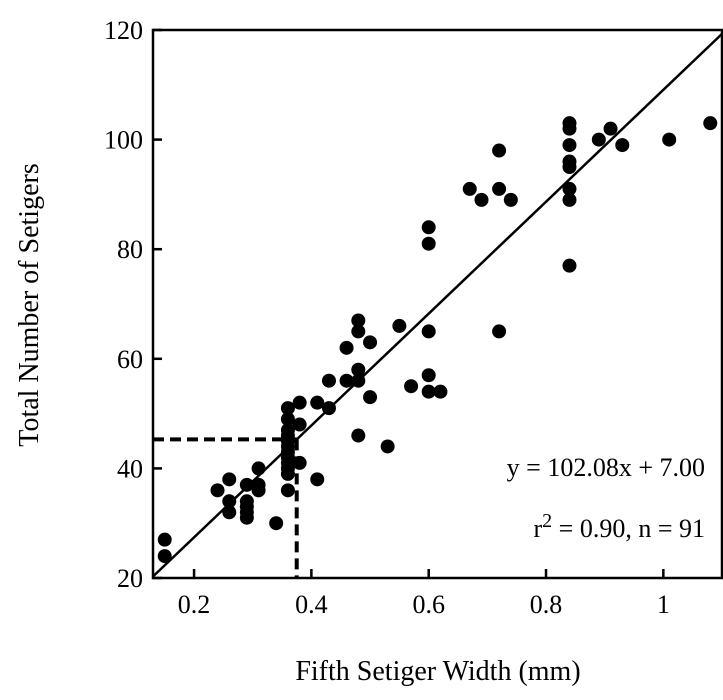  Describe the element at coordinates (663, 604) in the screenshot. I see `x-tick-label: 1` at that location.